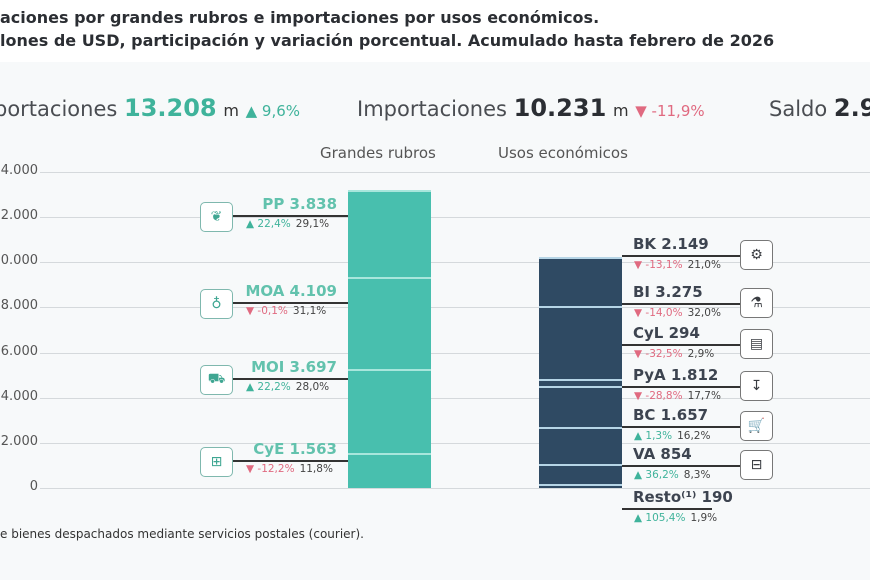  I want to click on share-value: 32,0%, so click(704, 313).